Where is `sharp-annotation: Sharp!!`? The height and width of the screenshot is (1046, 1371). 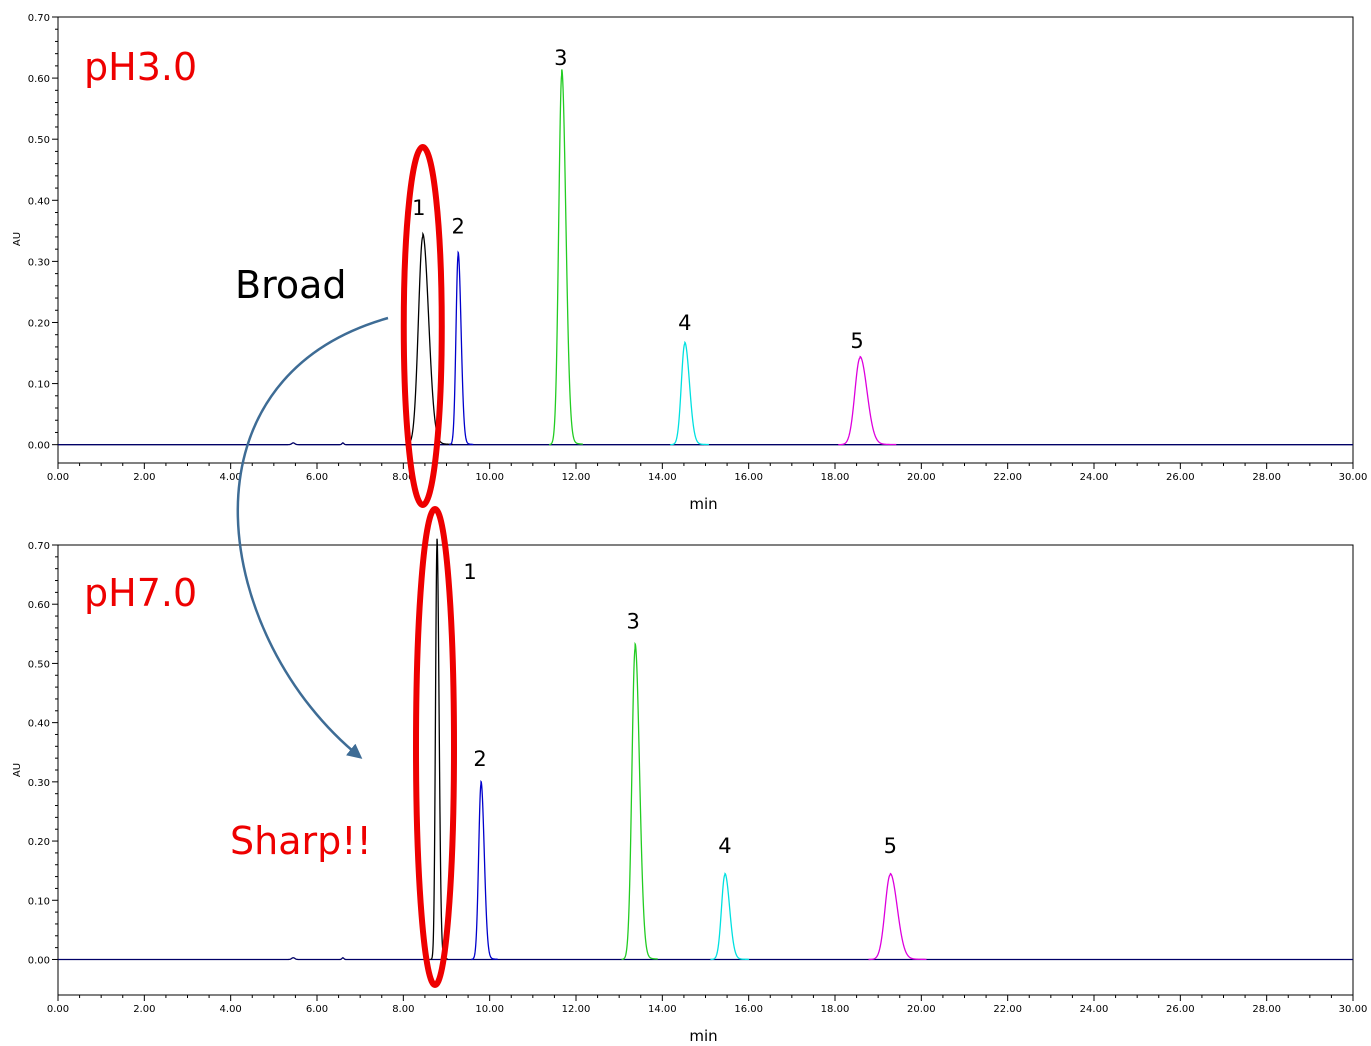
sharp-annotation: Sharp!! is located at coordinates (301, 841).